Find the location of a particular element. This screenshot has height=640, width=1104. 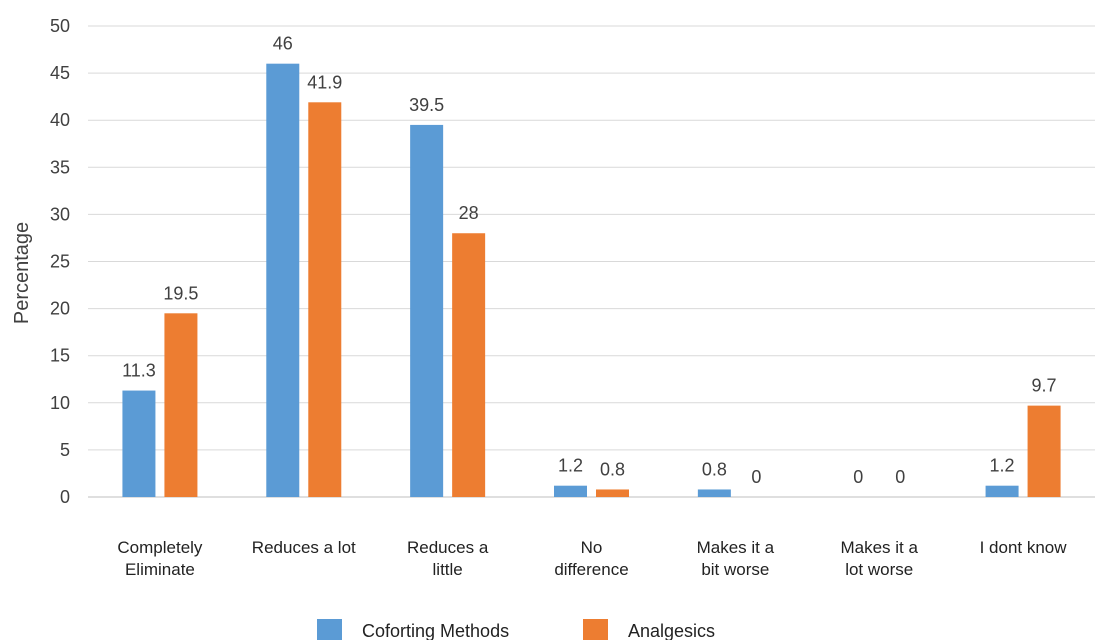

legend-label: Analgesics is located at coordinates (671, 630).